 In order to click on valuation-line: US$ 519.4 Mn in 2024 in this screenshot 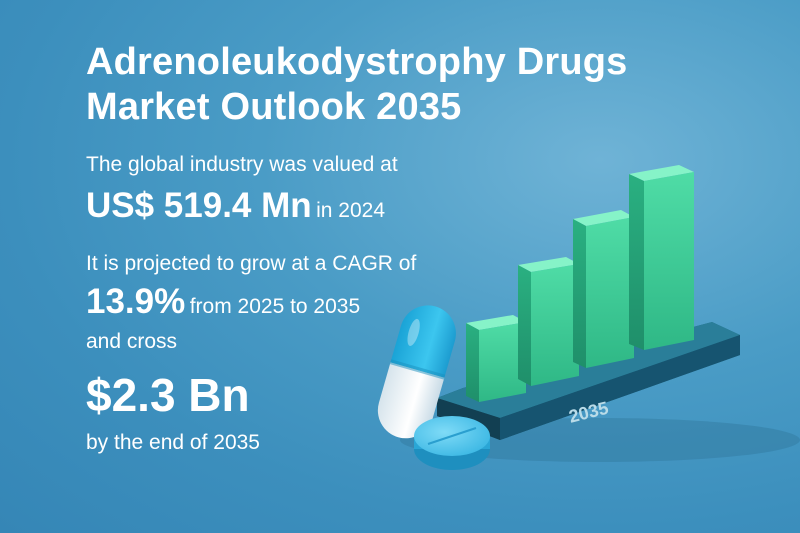, I will do `click(235, 206)`.